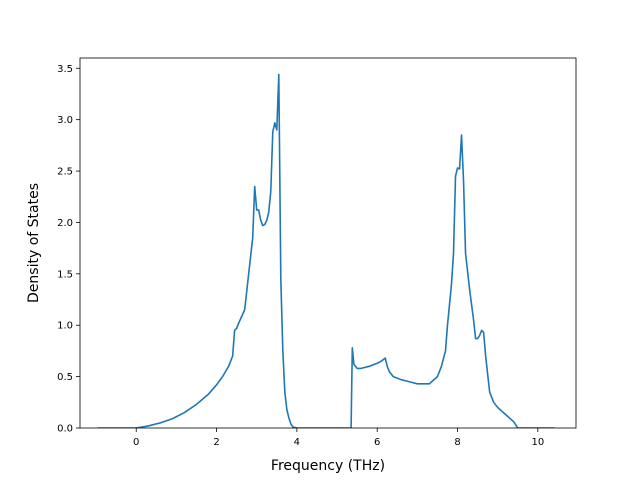 This screenshot has height=480, width=640. What do you see at coordinates (65, 223) in the screenshot?
I see `y-tick-label: 2.0` at bounding box center [65, 223].